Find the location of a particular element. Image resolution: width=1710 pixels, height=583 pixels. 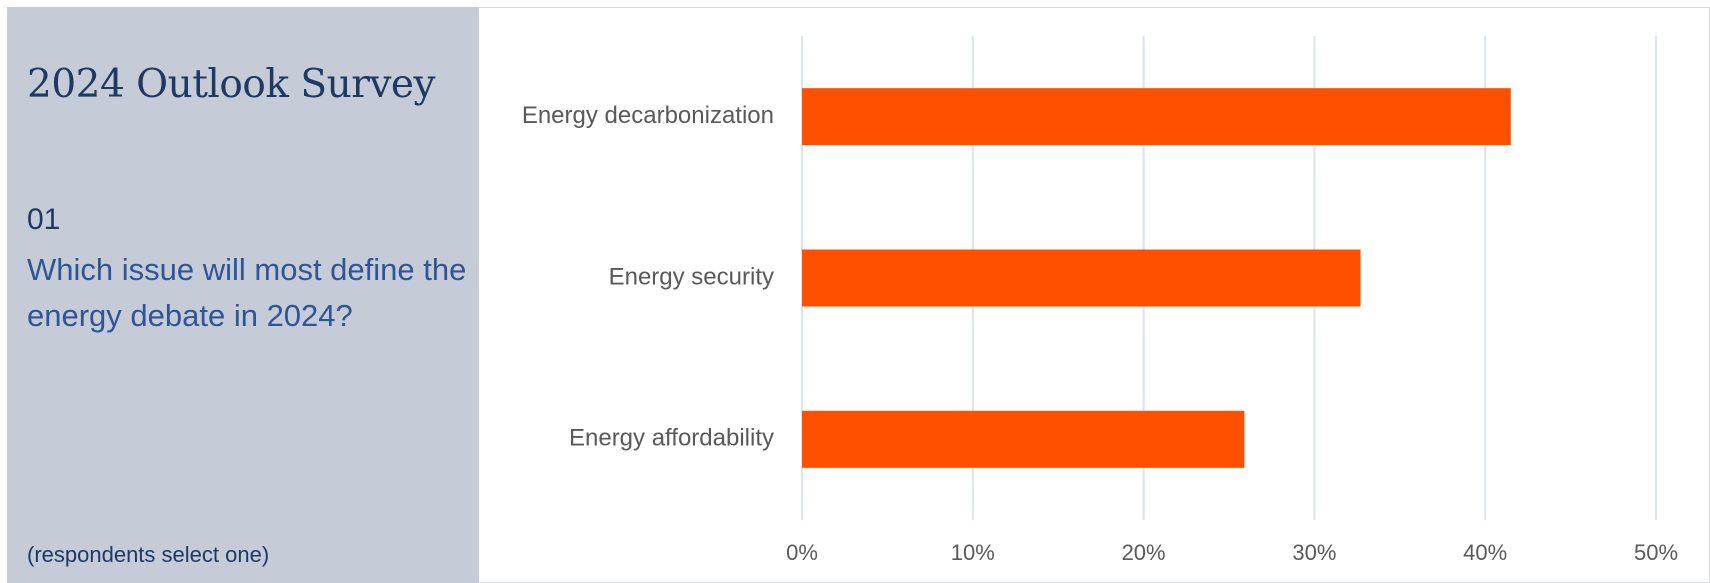

category-label: Energy decarbonization is located at coordinates (648, 115).